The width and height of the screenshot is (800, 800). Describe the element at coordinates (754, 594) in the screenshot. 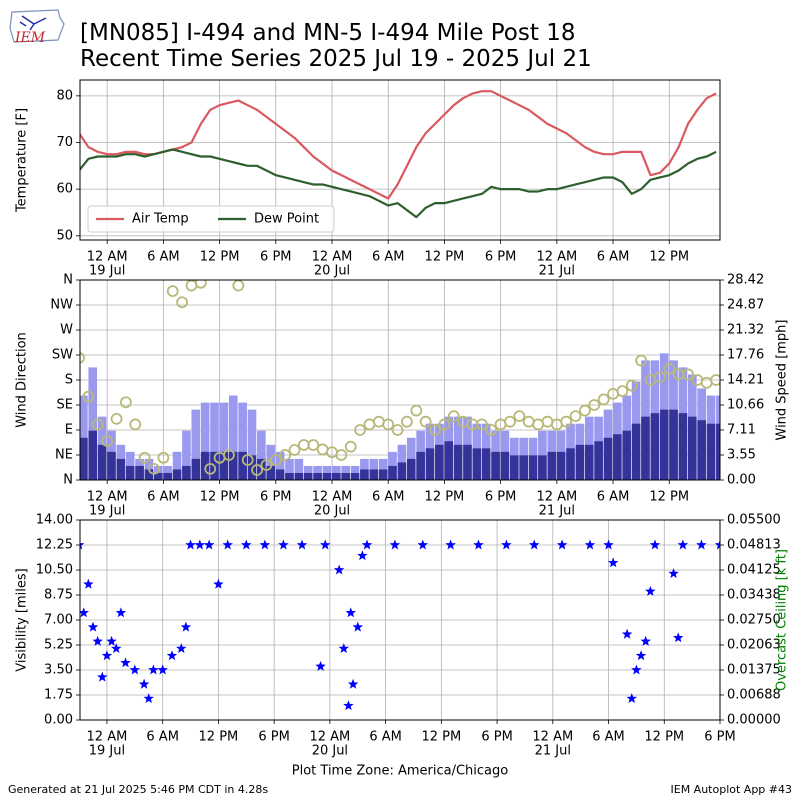

I see `y2-tick-label: 0.03438` at that location.